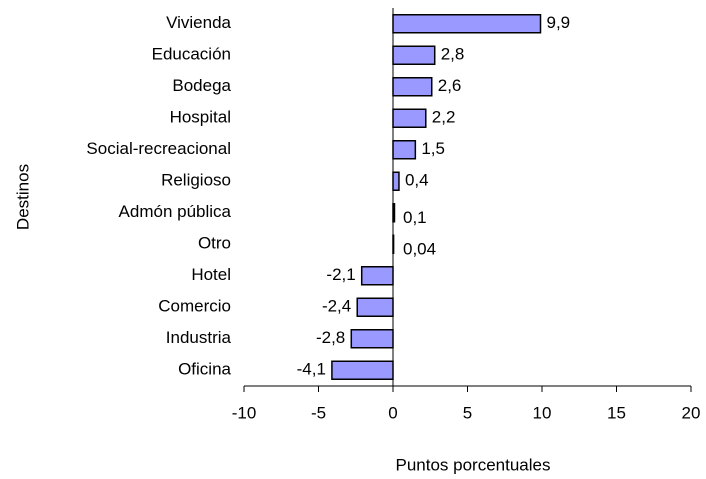  I want to click on y-tick-label: Industria, so click(199, 337).